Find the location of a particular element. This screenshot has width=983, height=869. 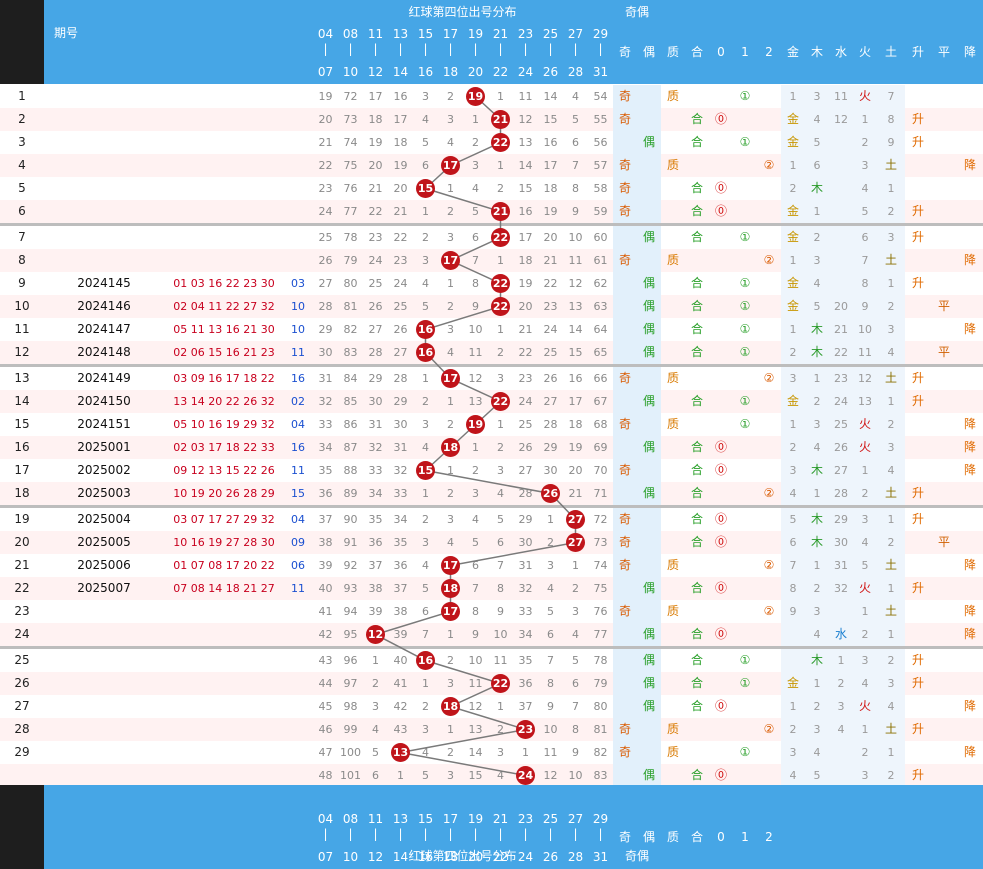

row-index: 27 is located at coordinates (22, 706).